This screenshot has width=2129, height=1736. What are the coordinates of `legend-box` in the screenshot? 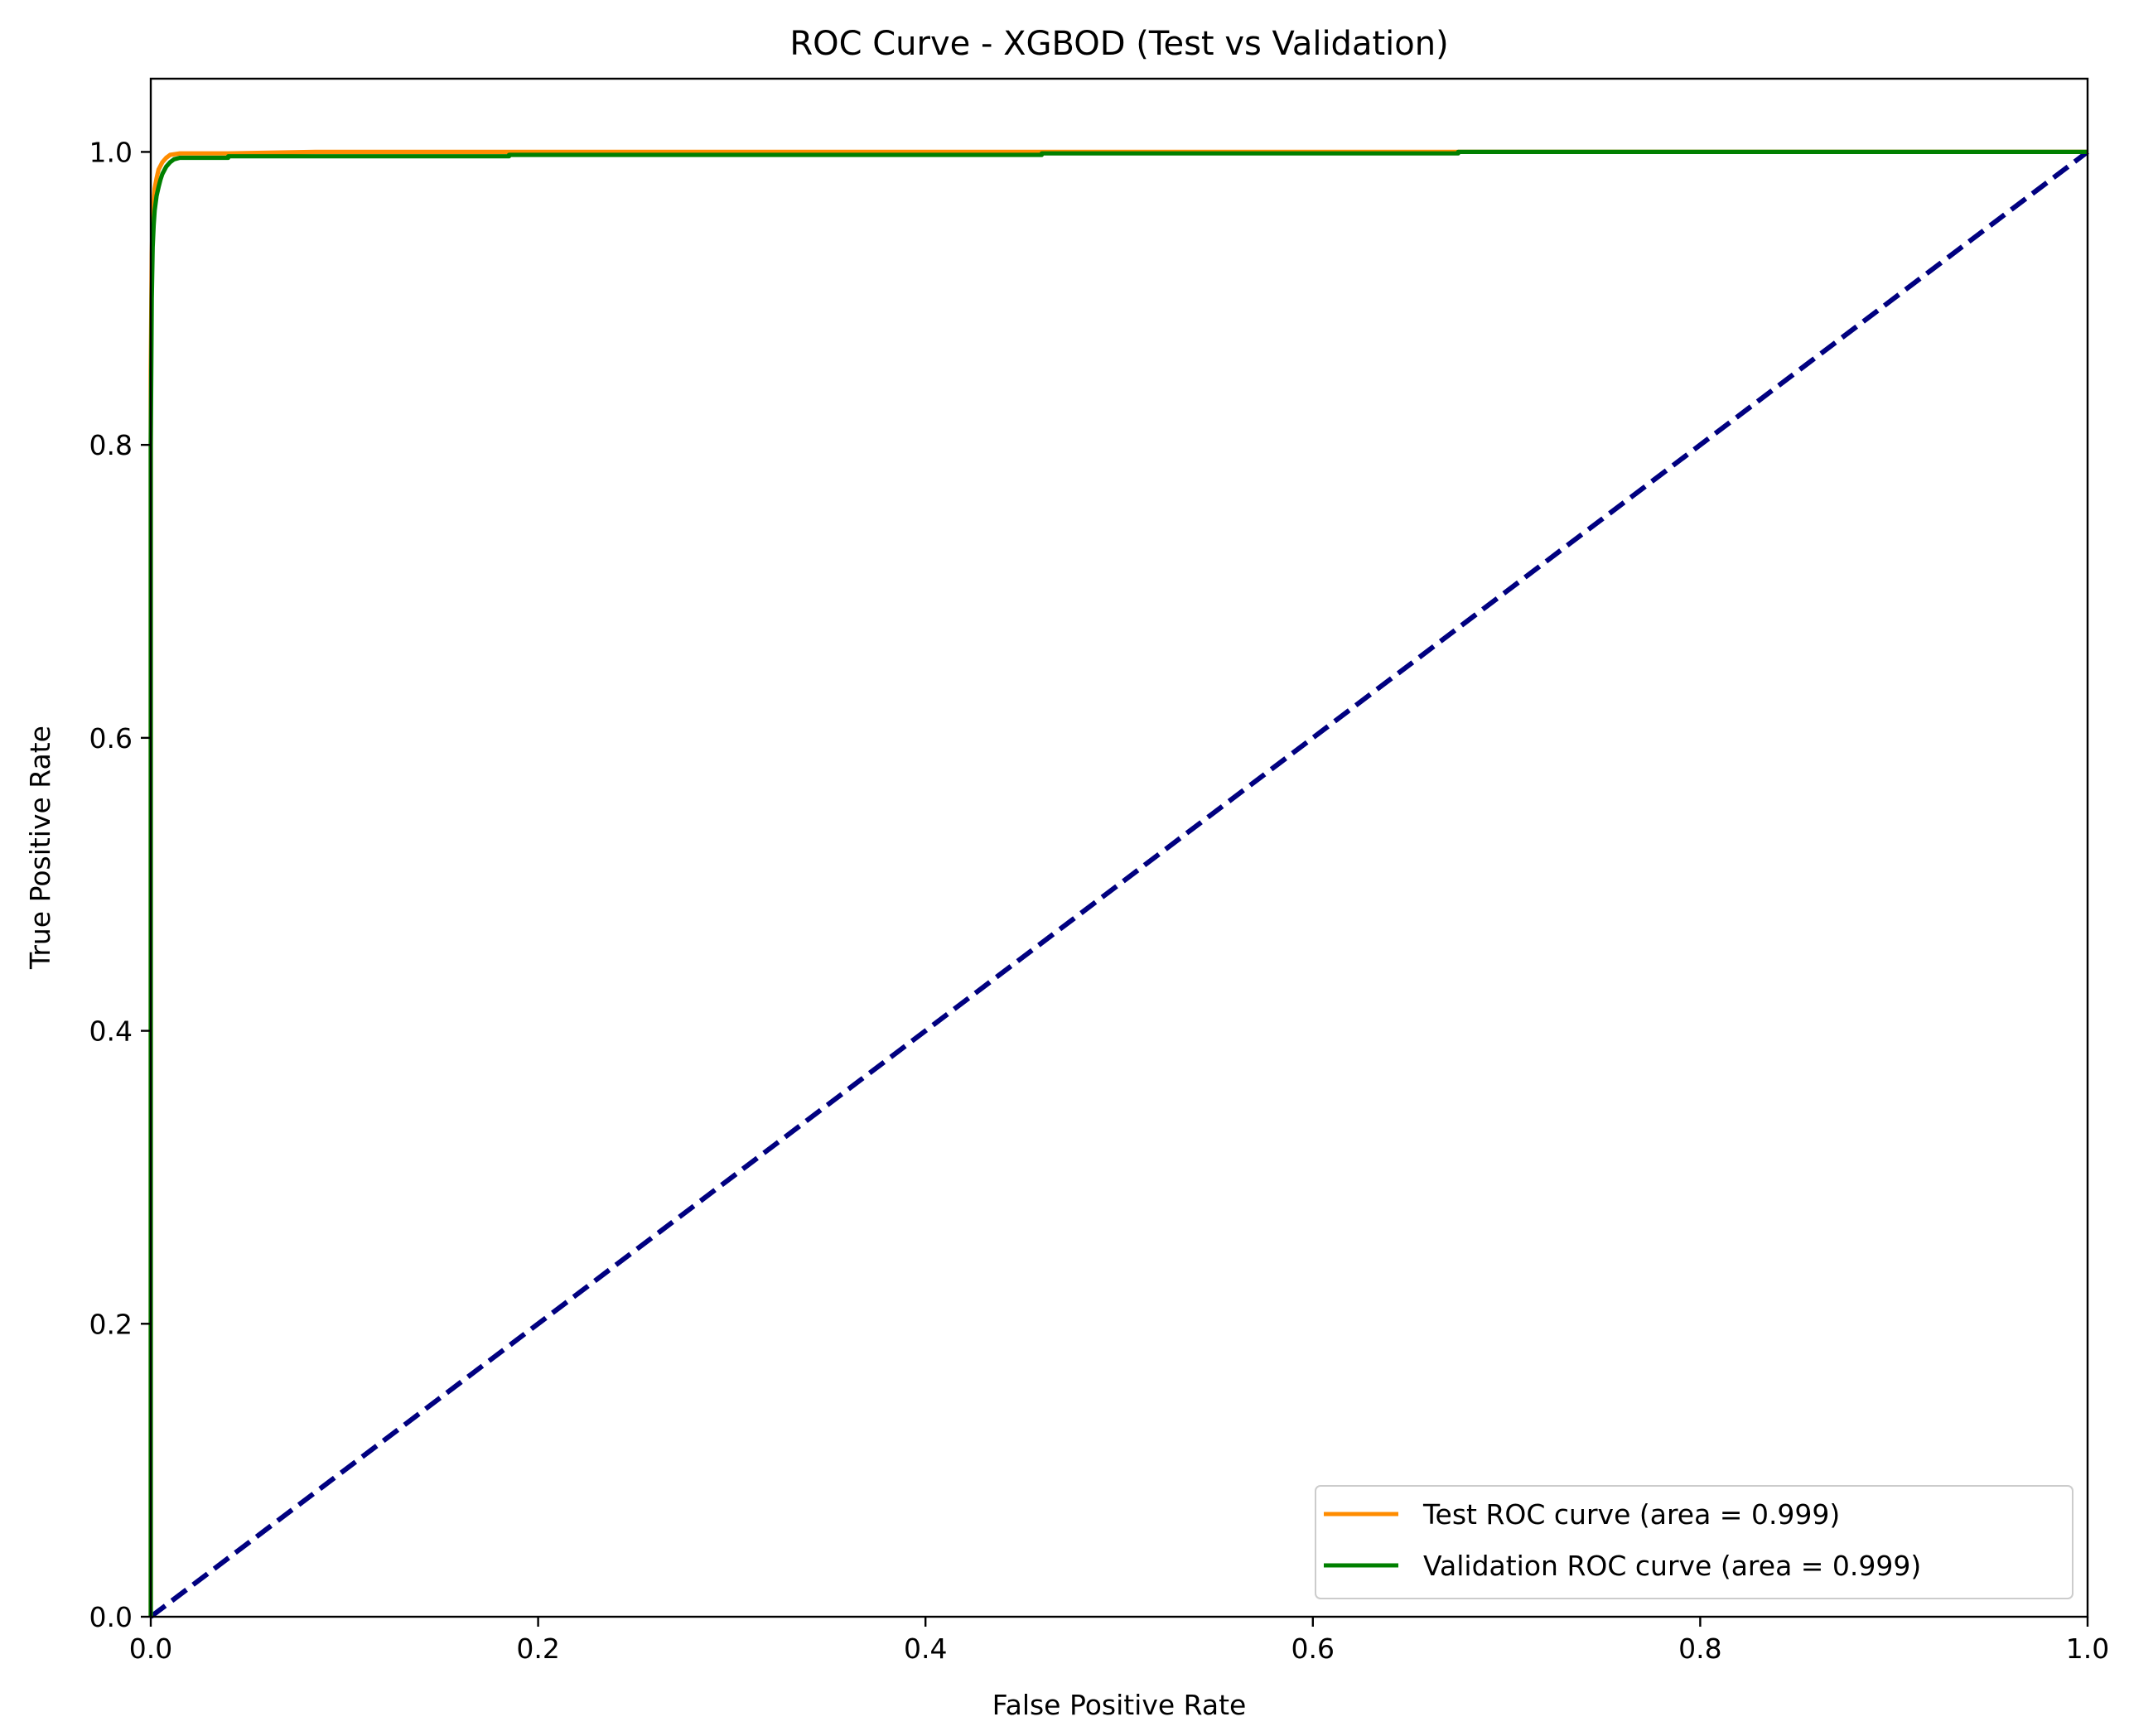 It's located at (1694, 1542).